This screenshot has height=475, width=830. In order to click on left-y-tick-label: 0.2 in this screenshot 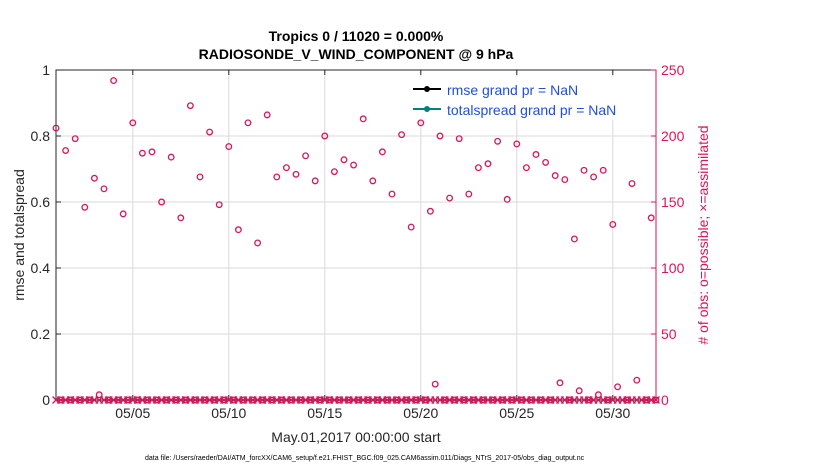, I will do `click(41, 334)`.